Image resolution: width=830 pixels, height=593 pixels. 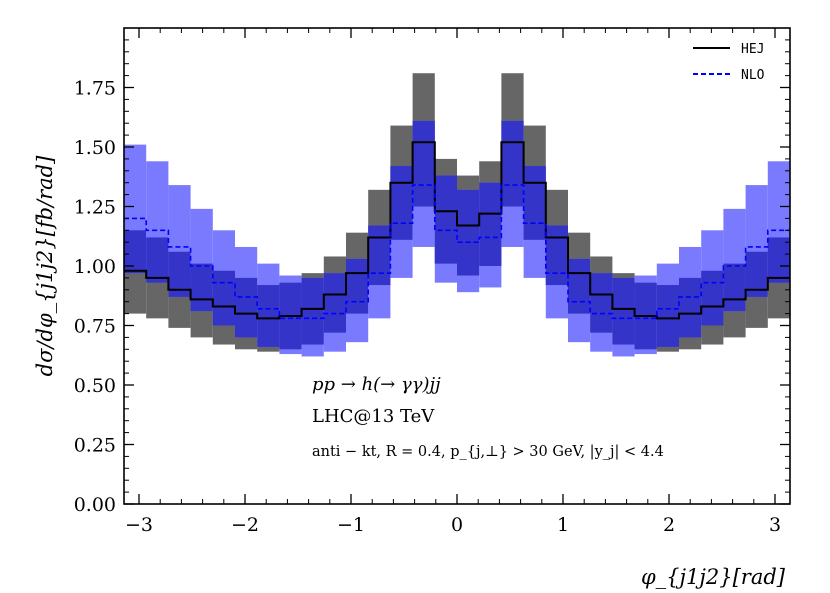 I want to click on legend: HEJ NLO, so click(x=729, y=62).